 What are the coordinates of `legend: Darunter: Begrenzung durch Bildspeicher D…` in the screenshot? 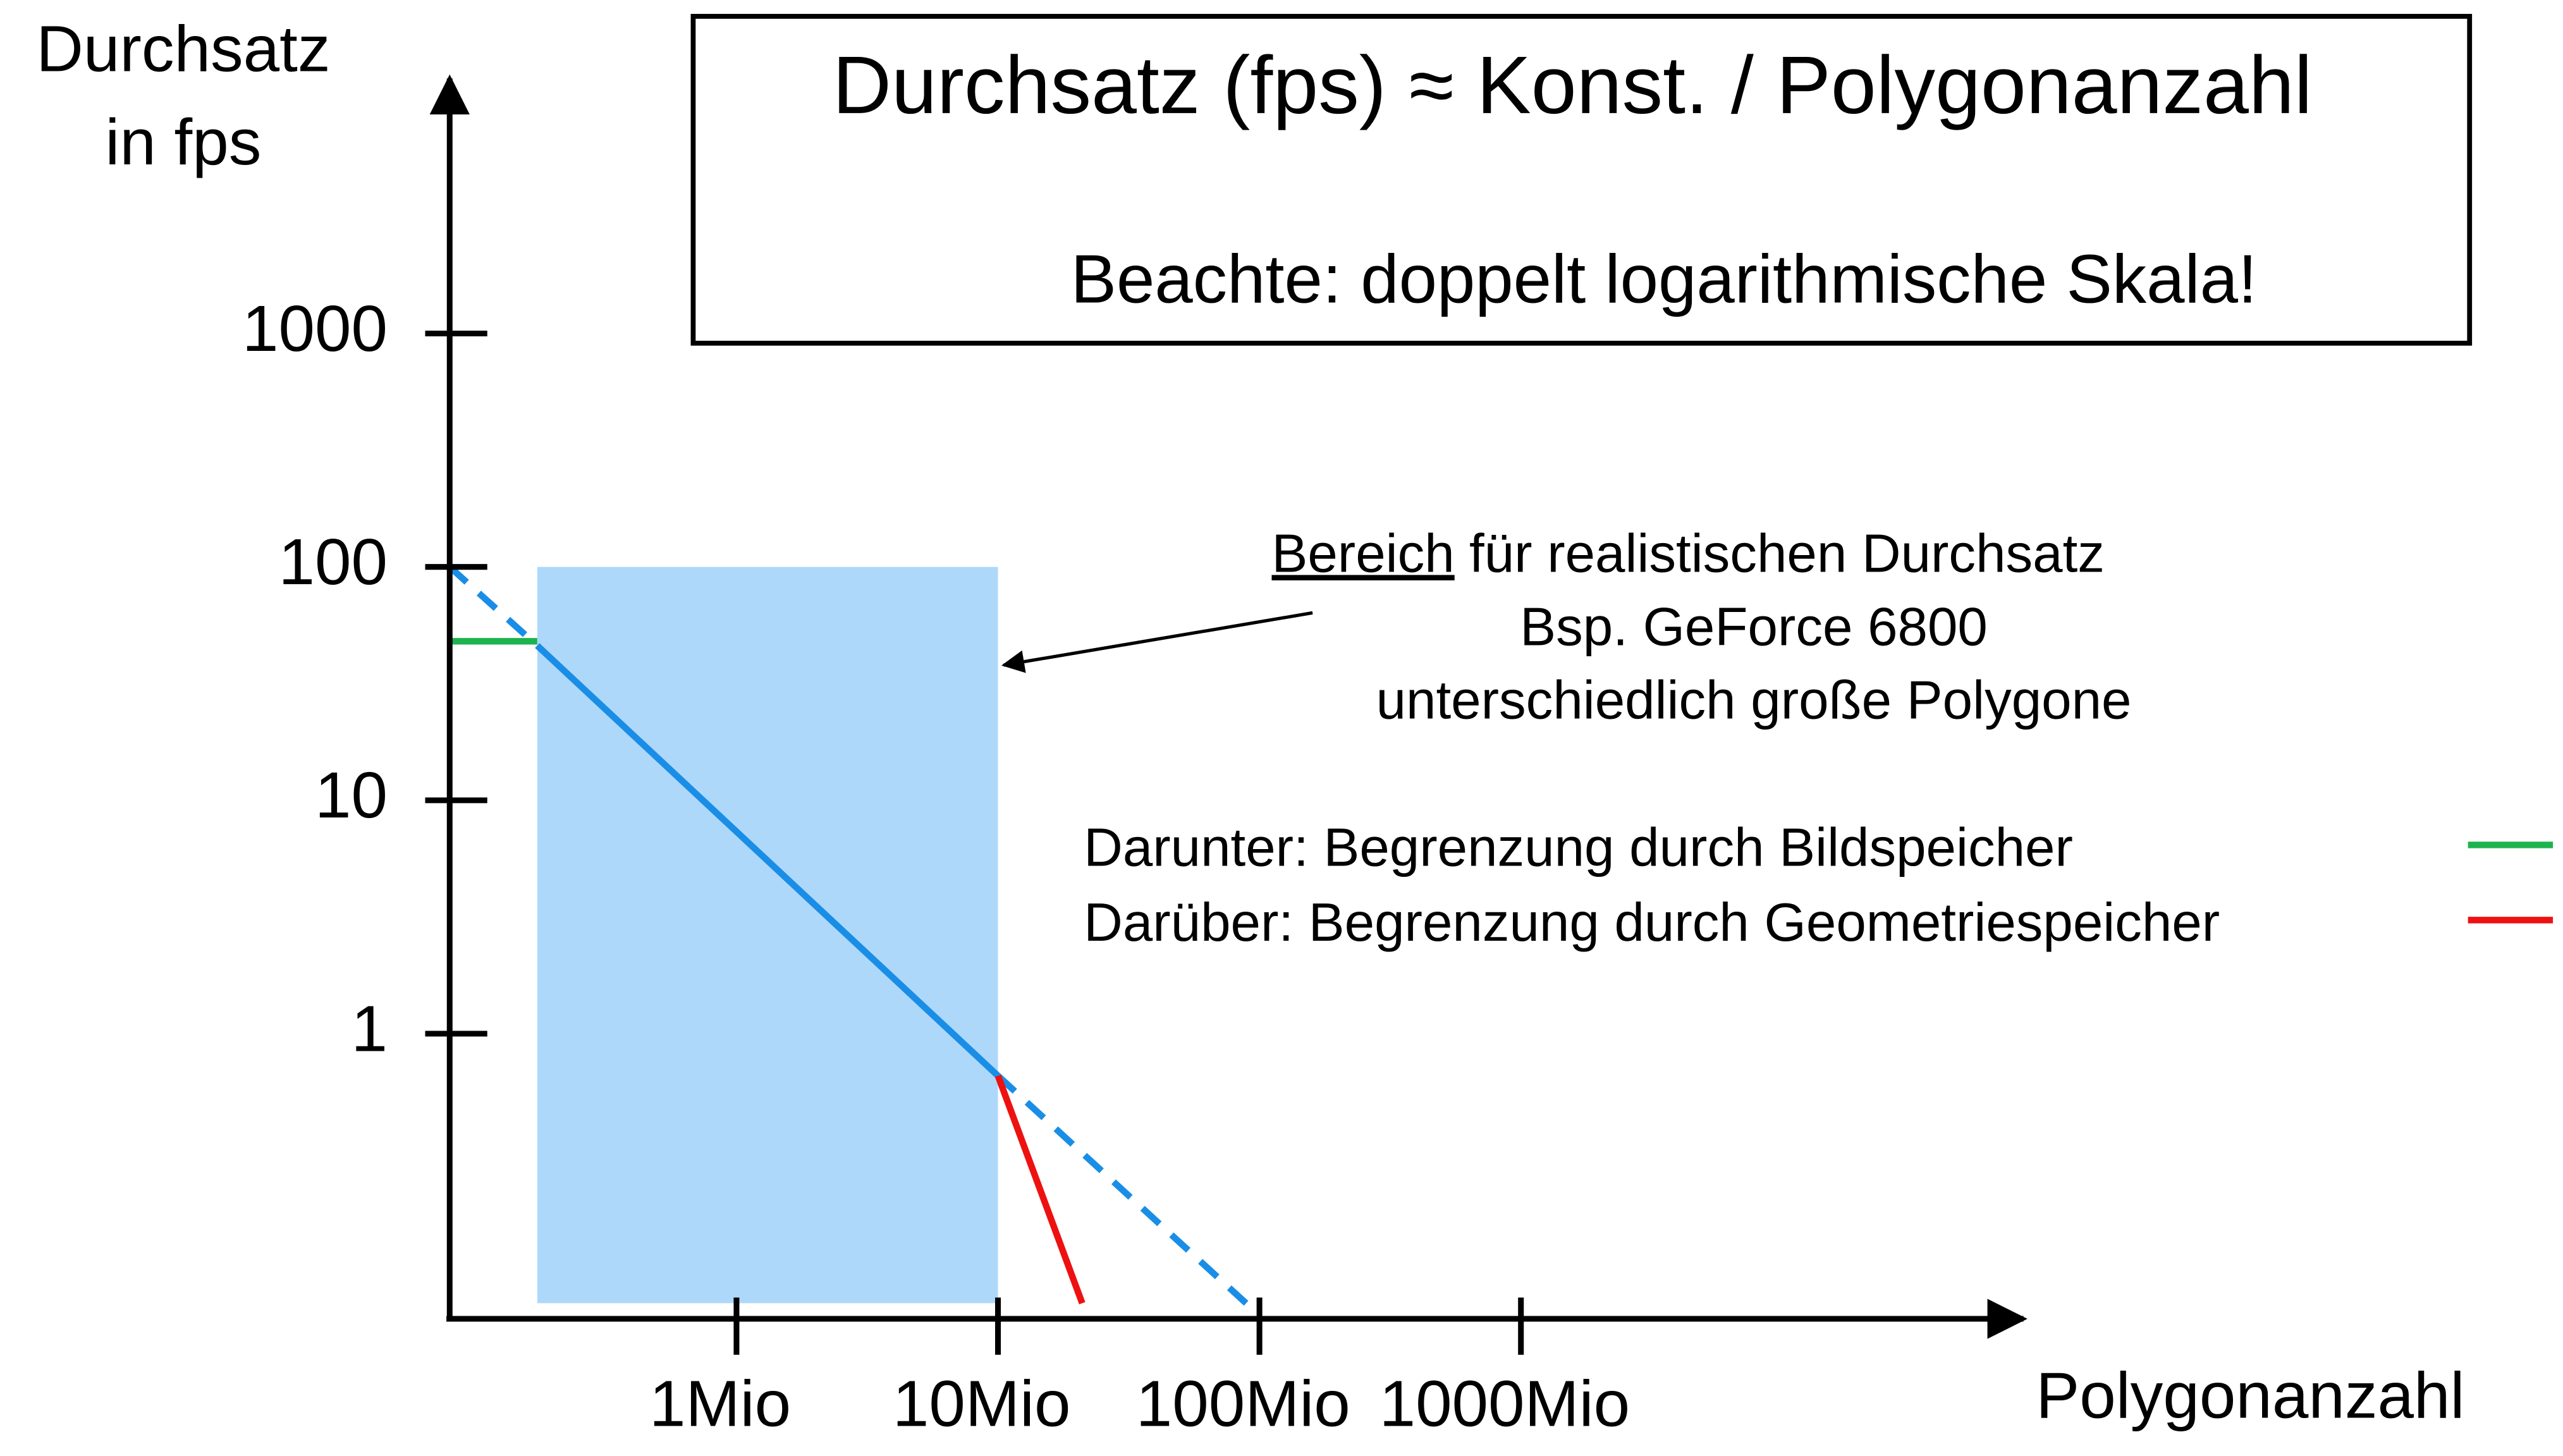 It's located at (1819, 885).